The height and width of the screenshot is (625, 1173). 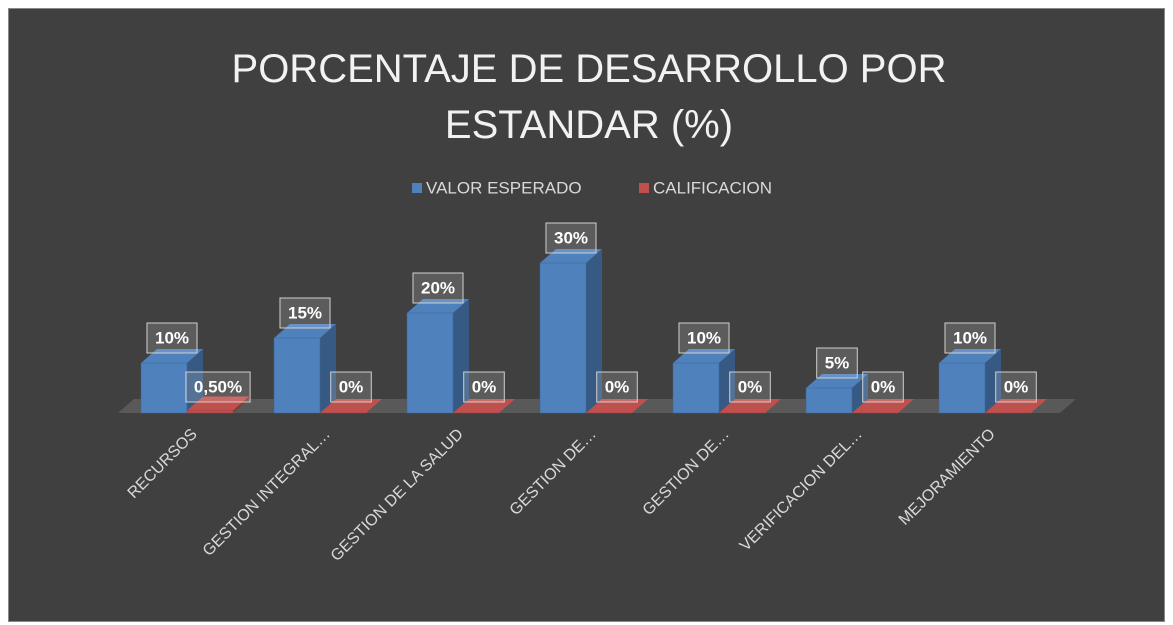 What do you see at coordinates (947, 477) in the screenshot?
I see `x-tick-label: MEJORAMIENTO` at bounding box center [947, 477].